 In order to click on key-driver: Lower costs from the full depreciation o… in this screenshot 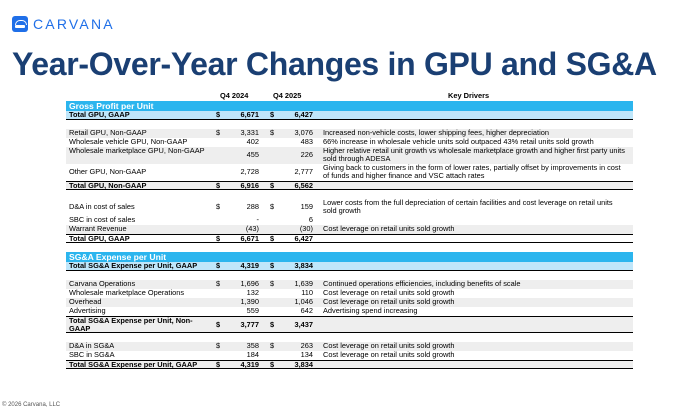, I will do `click(468, 206)`.